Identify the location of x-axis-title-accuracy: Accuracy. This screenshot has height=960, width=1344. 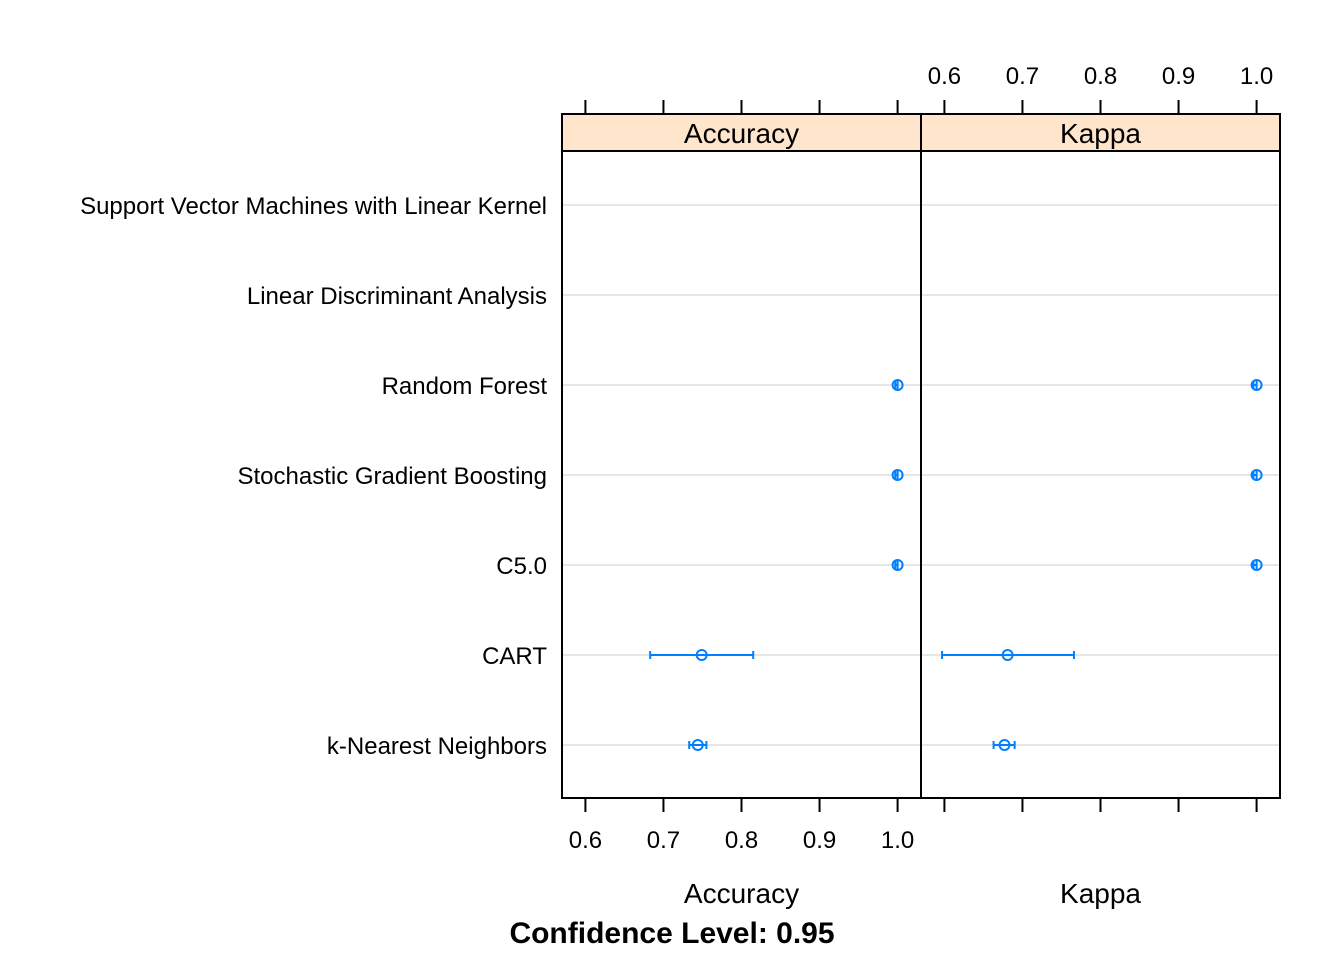
(741, 893).